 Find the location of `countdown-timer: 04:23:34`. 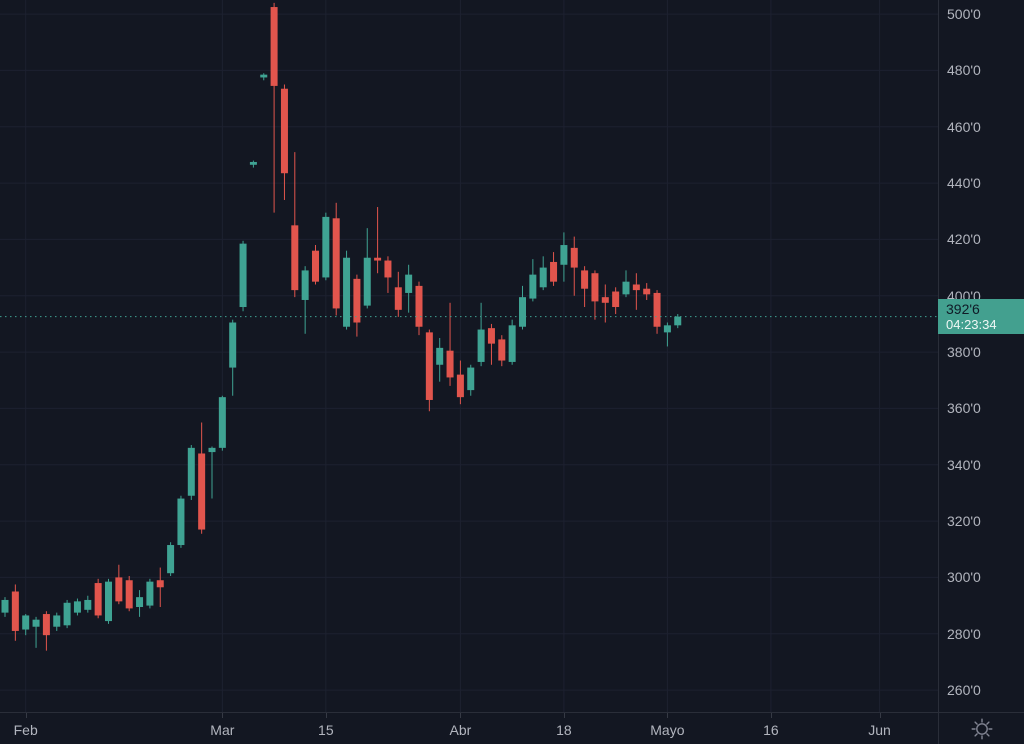

countdown-timer: 04:23:34 is located at coordinates (971, 325).